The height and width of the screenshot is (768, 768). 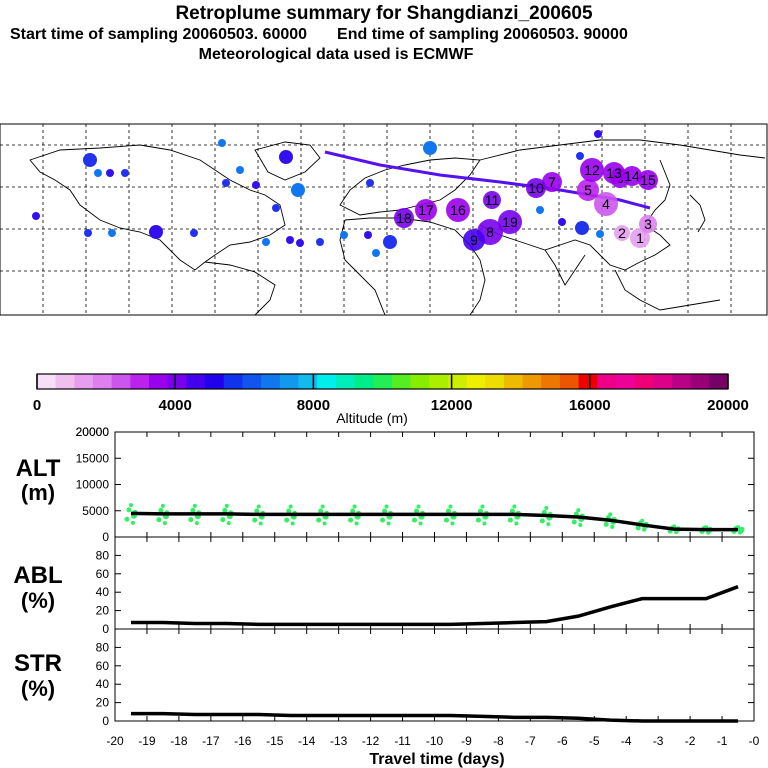 I want to click on abl-panel-unit: (%), so click(x=38, y=600).